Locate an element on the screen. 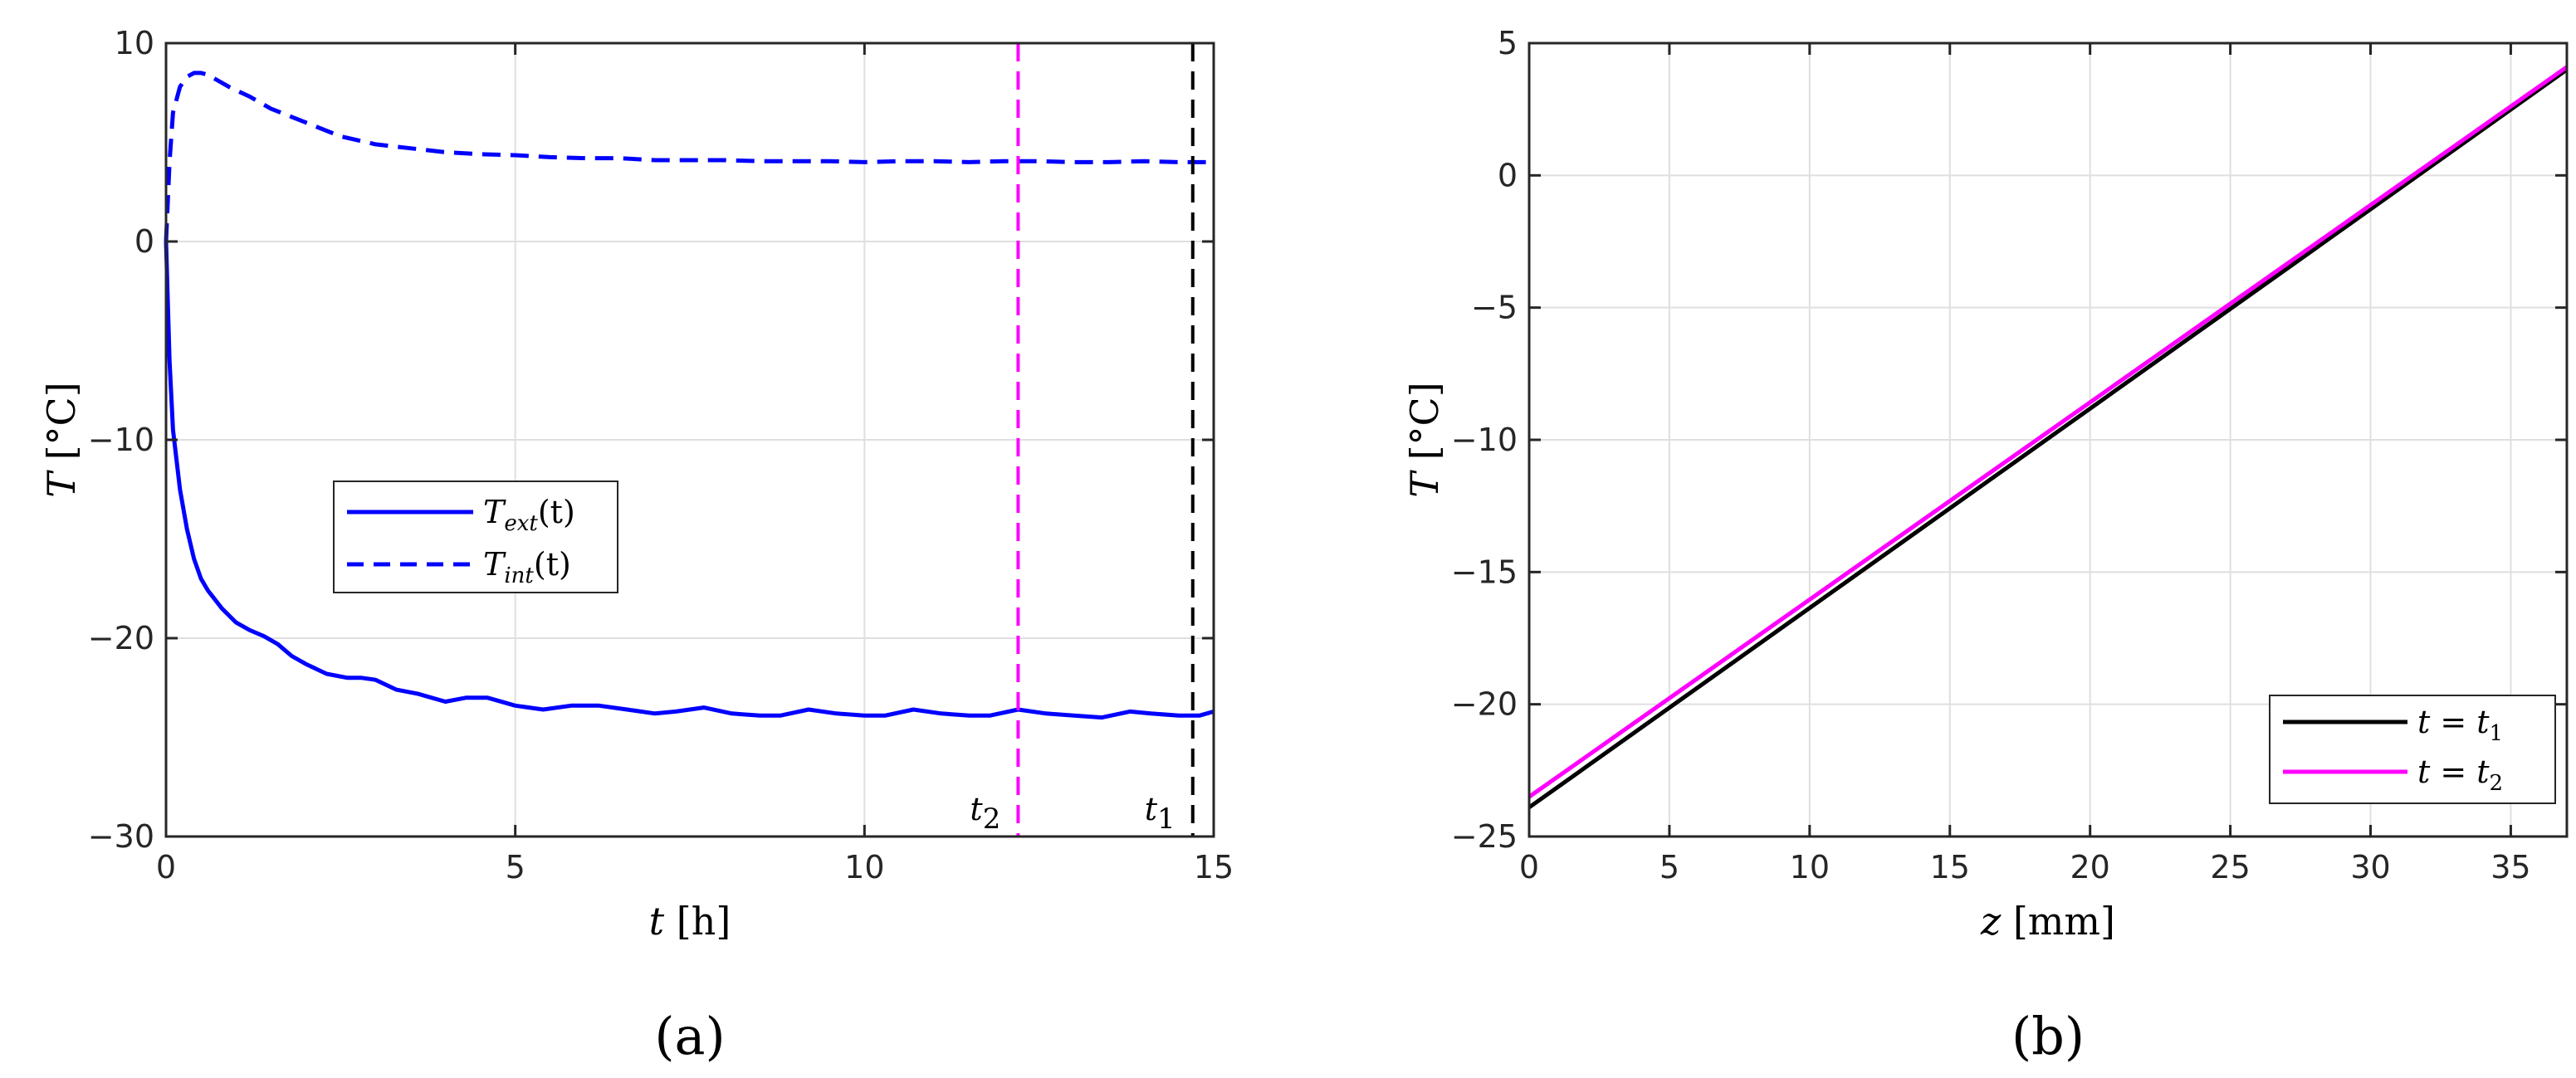 Image resolution: width=2576 pixels, height=1078 pixels. legend: t = t1 t = t2 is located at coordinates (2412, 749).